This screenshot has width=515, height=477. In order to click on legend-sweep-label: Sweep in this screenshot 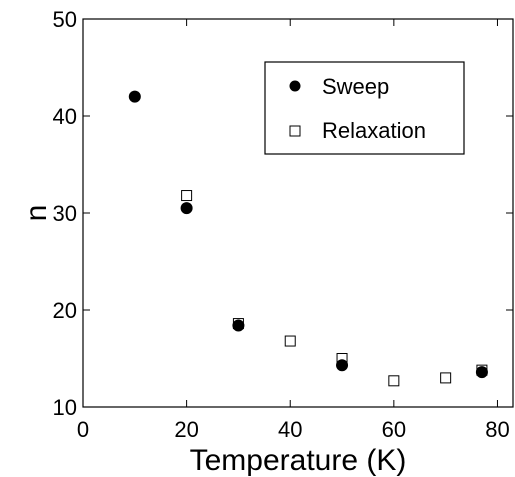, I will do `click(355, 86)`.